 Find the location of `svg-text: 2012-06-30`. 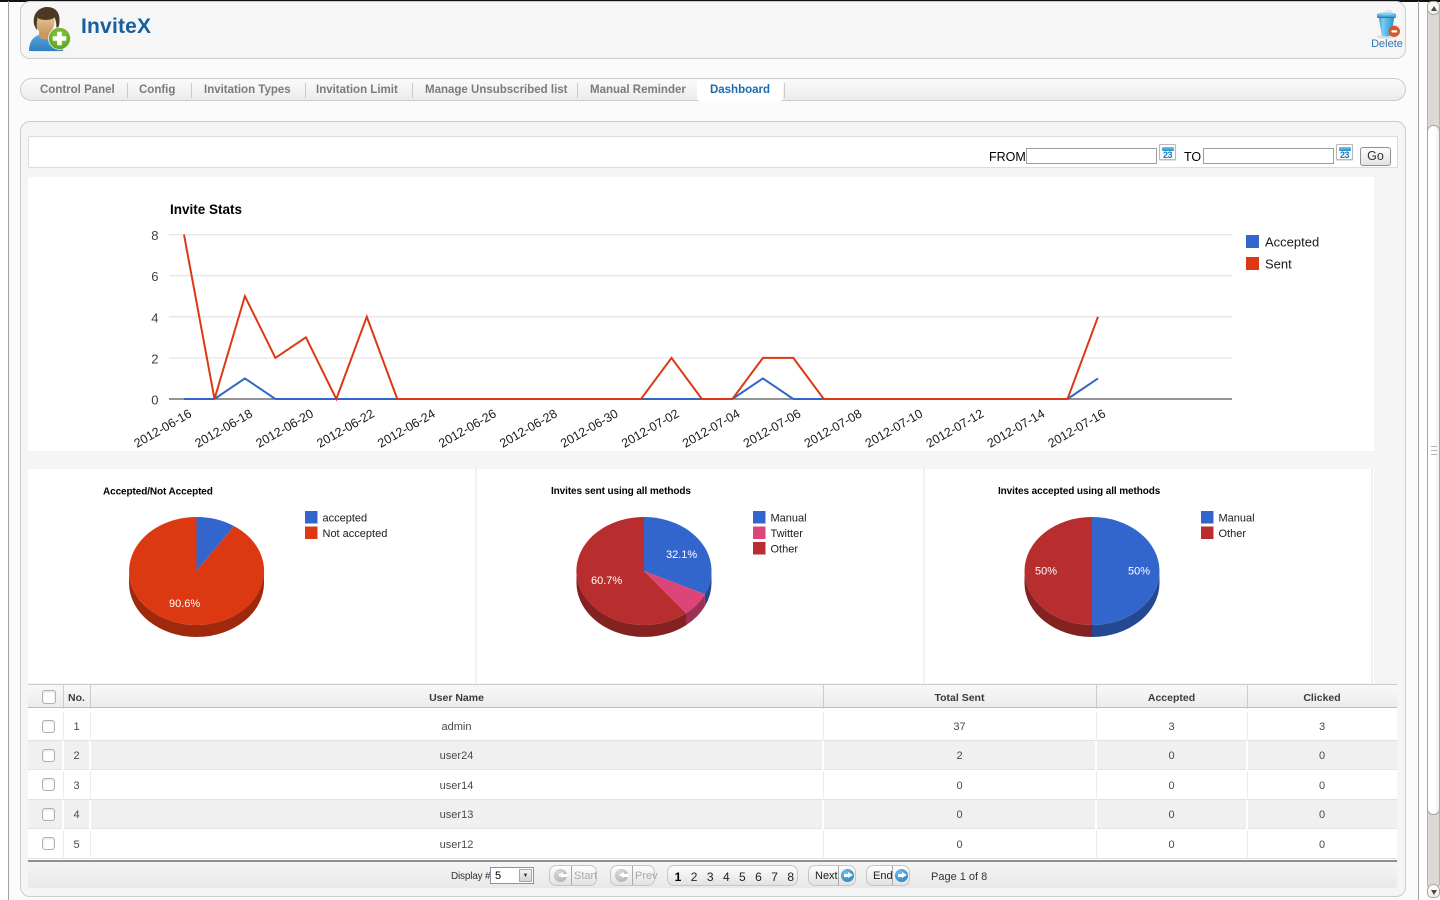

svg-text: 2012-06-30 is located at coordinates (589, 428).